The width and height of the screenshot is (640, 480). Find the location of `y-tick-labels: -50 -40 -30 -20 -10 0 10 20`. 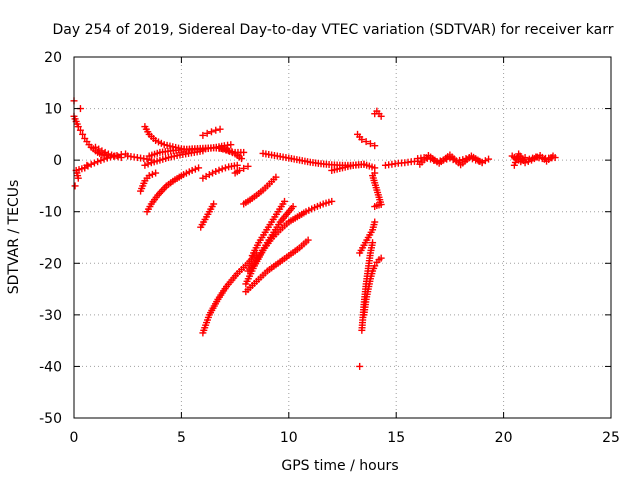

y-tick-labels: -50 -40 -30 -20 -10 0 10 20 is located at coordinates (50, 238).